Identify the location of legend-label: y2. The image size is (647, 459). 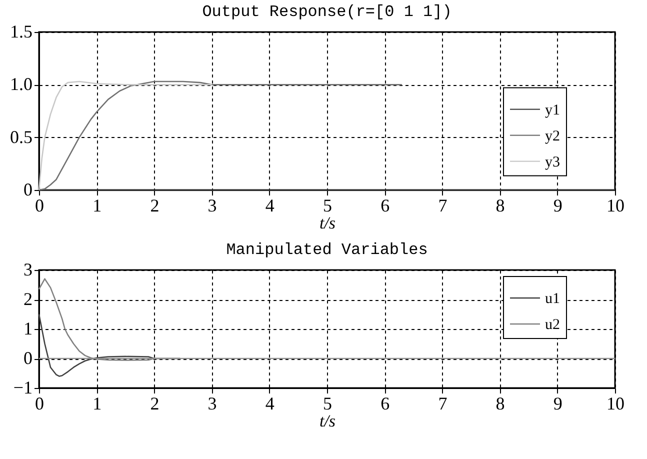
(552, 136).